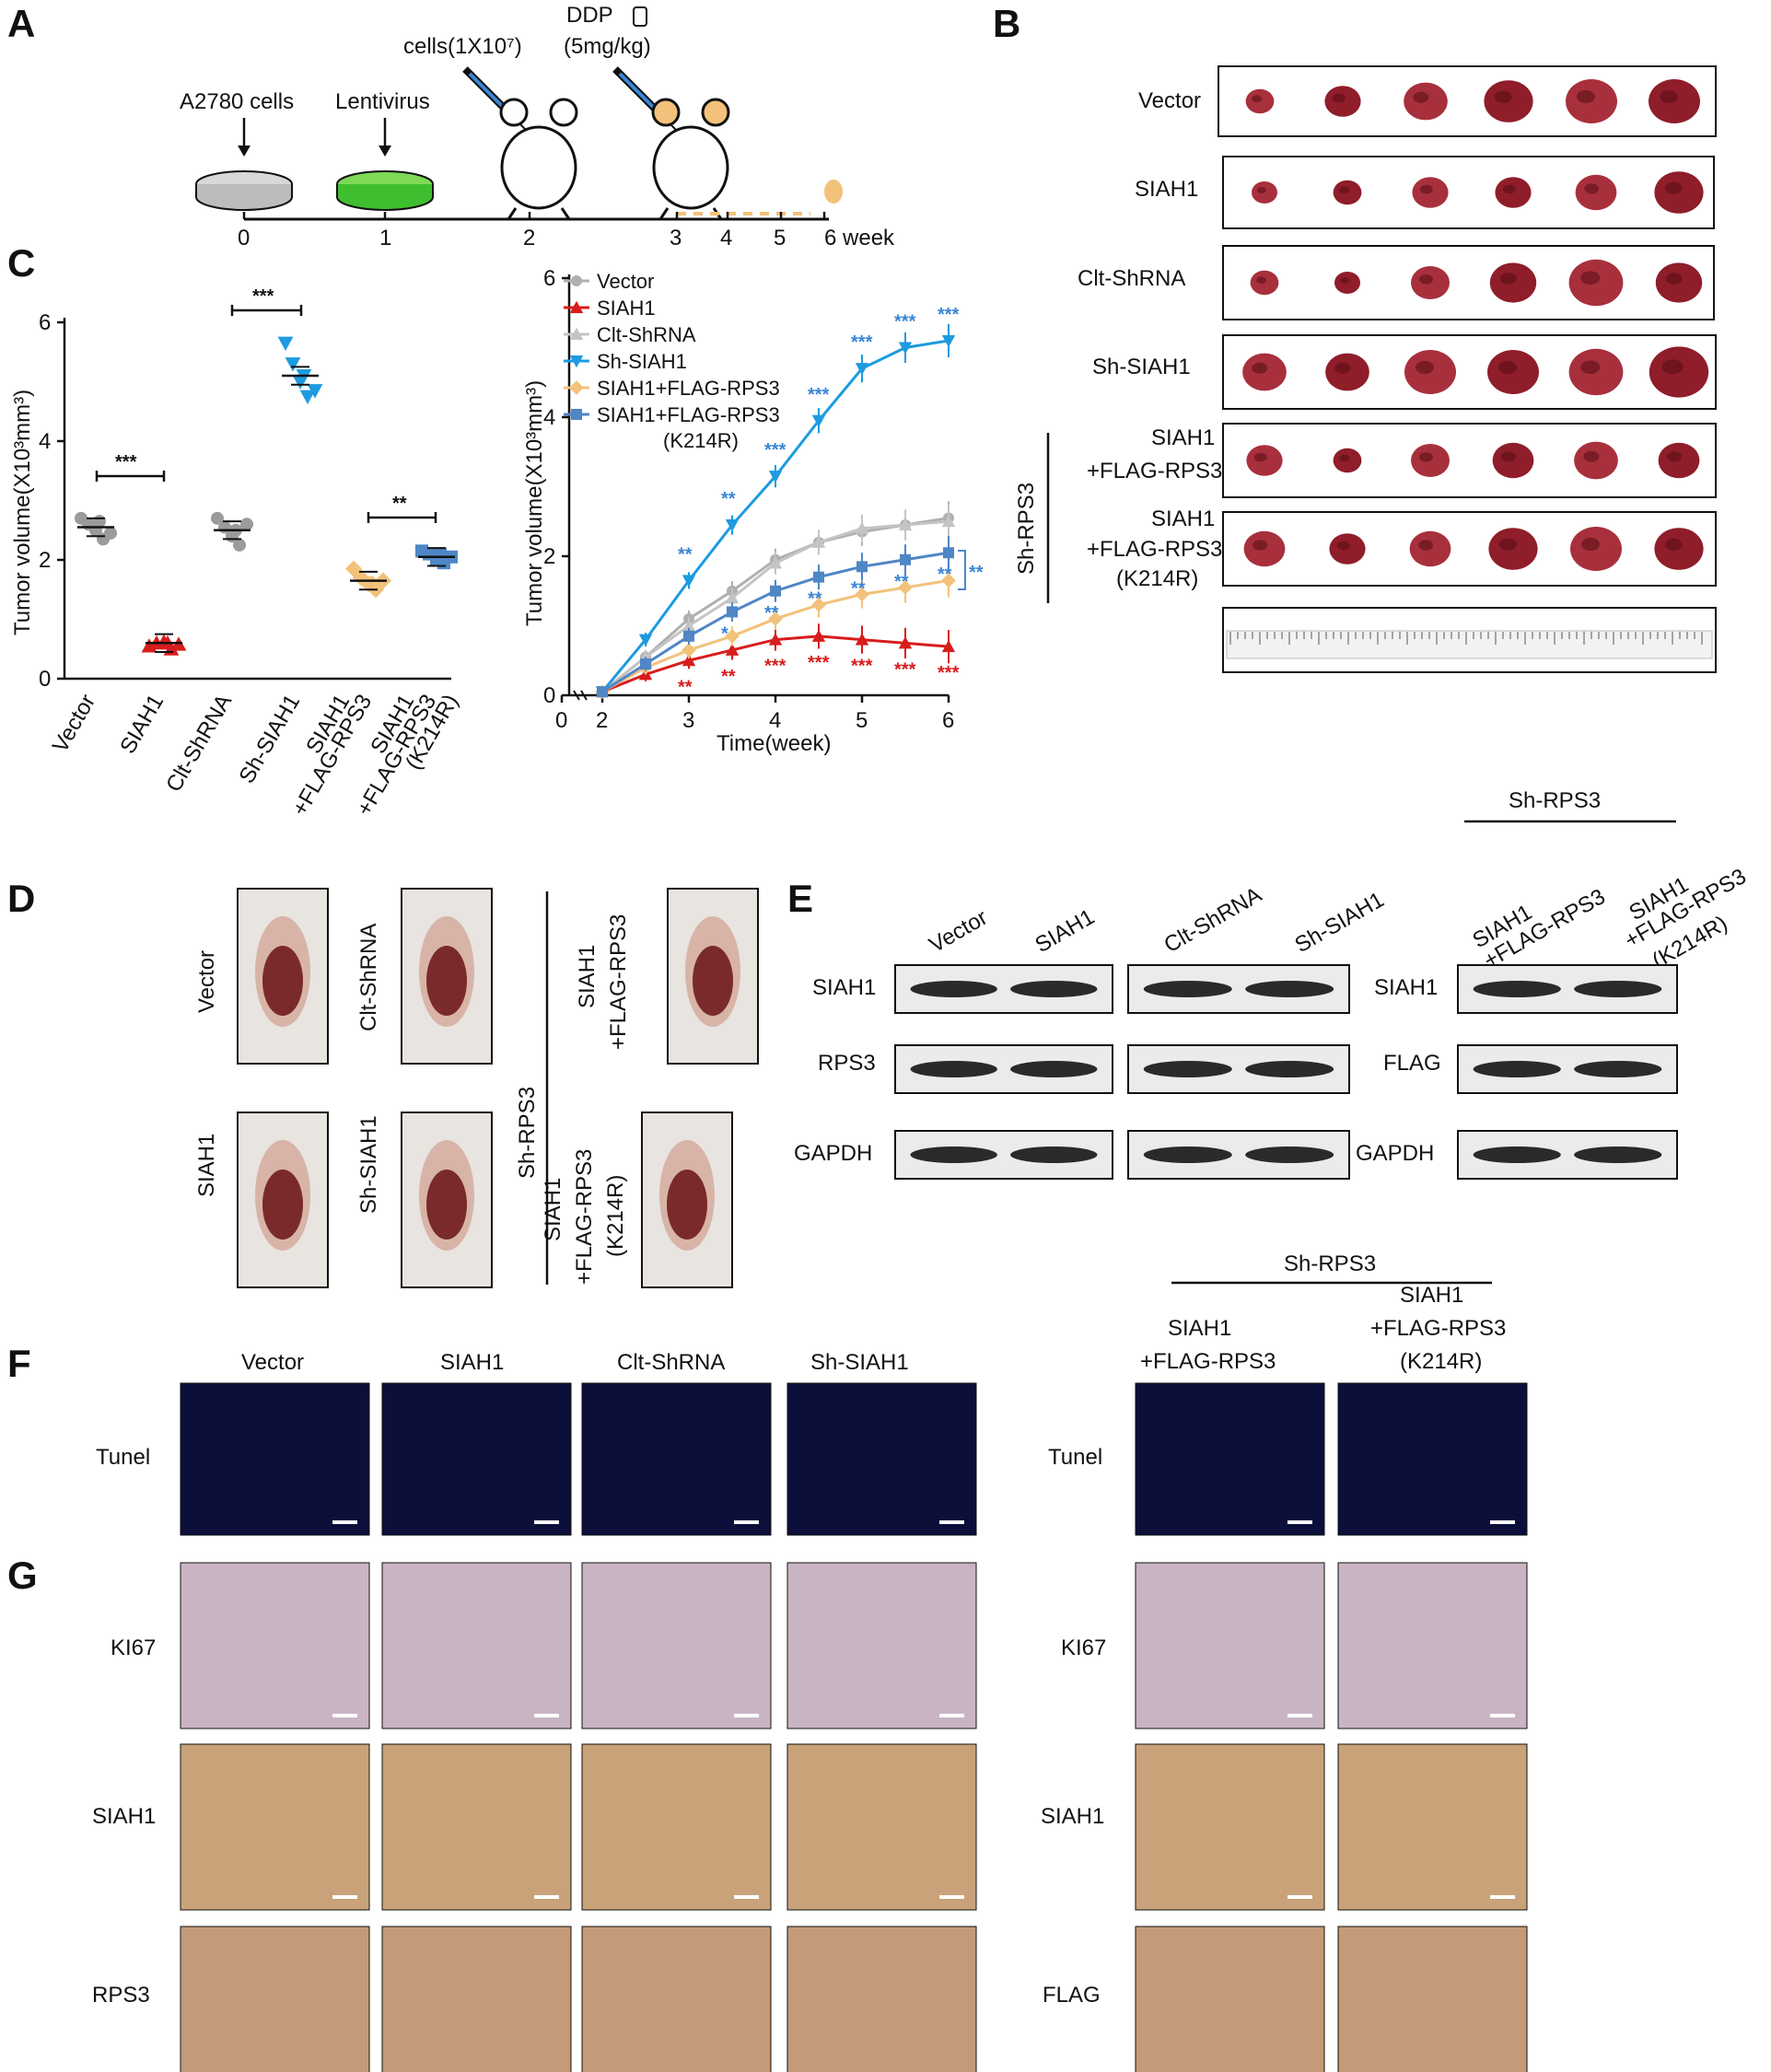  I want to click on group-sub-label: (K214R), so click(615, 1216).